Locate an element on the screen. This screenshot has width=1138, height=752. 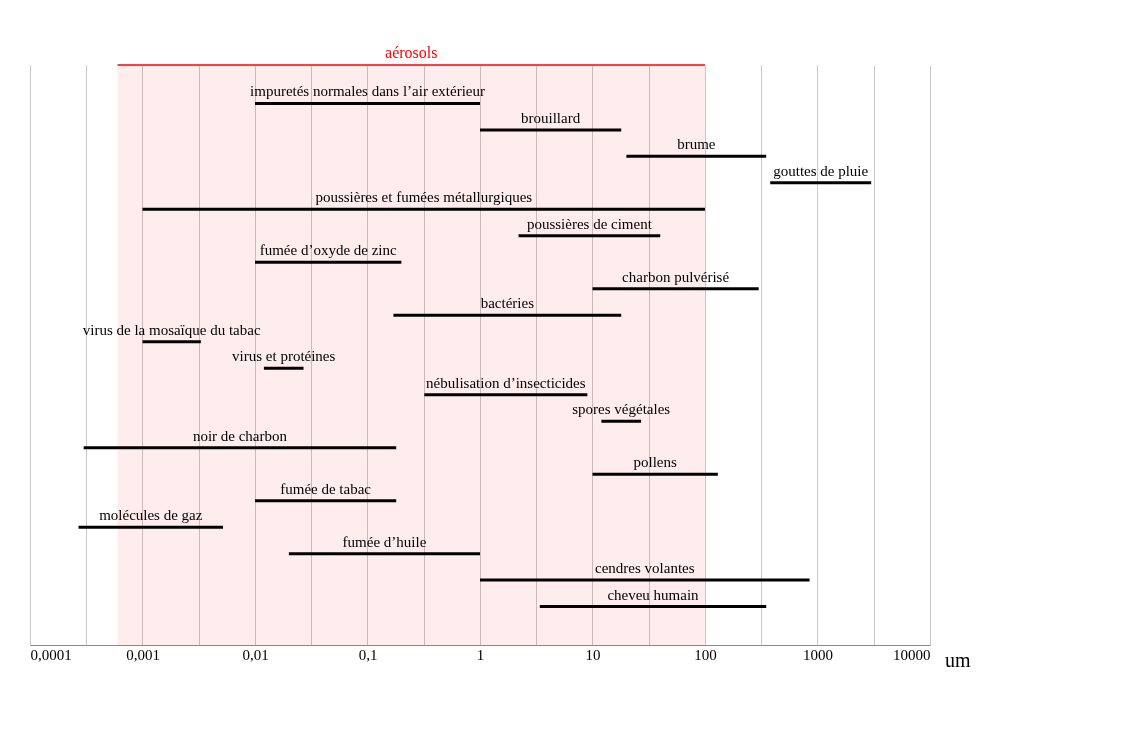
y-tick-label: nébulisation d’insecticides is located at coordinates (506, 382).